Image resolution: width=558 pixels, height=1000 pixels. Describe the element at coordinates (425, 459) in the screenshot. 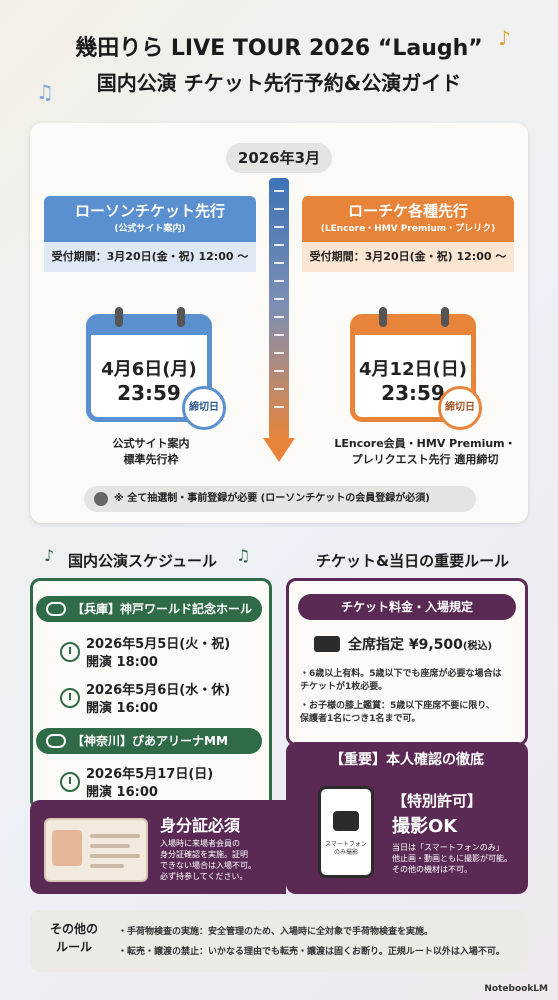

I see `caption-line: プレリクエスト先行 適用締切` at that location.